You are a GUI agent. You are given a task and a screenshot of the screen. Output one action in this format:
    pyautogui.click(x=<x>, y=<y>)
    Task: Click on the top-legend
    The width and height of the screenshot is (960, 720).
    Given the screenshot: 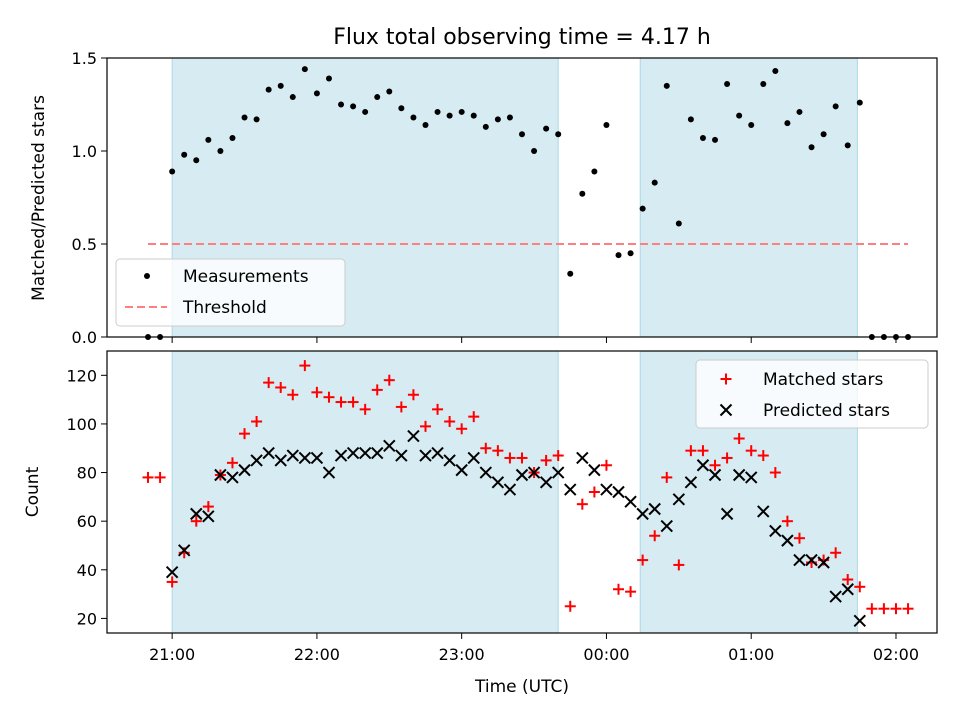 What is the action you would take?
    pyautogui.click(x=230, y=292)
    